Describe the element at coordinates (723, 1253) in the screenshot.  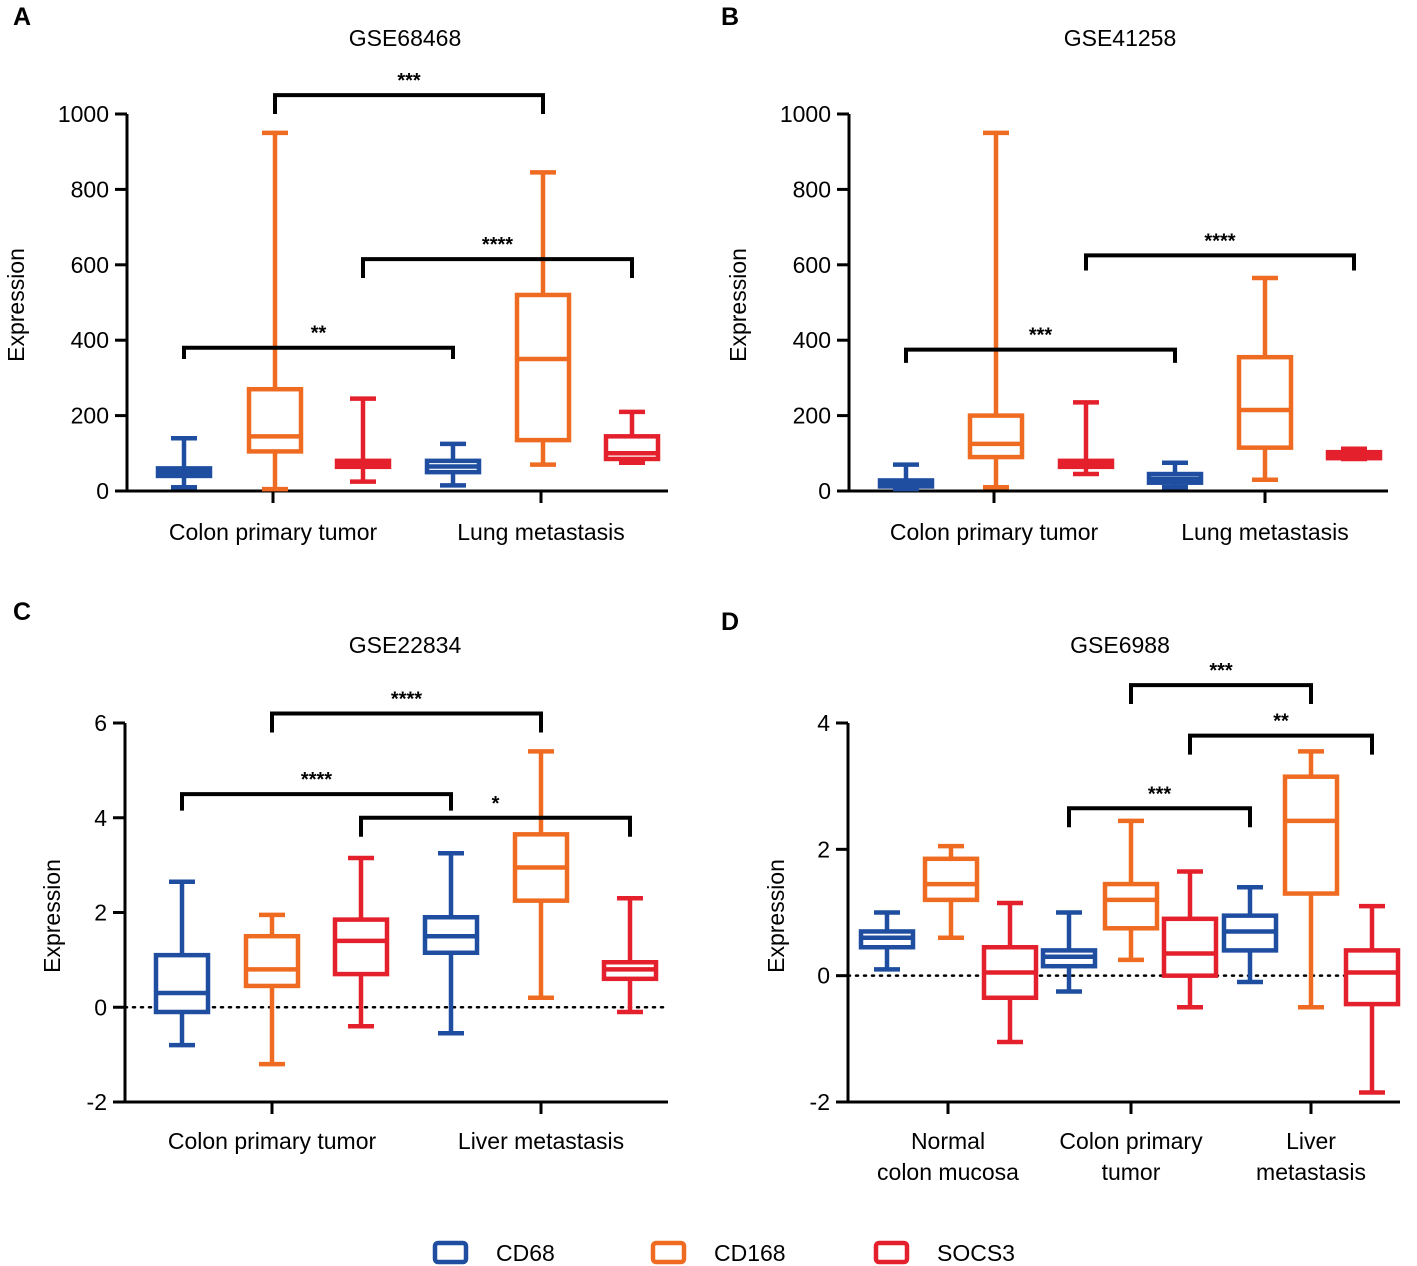
I see `legend: CD68 CD168 SOCS3` at that location.